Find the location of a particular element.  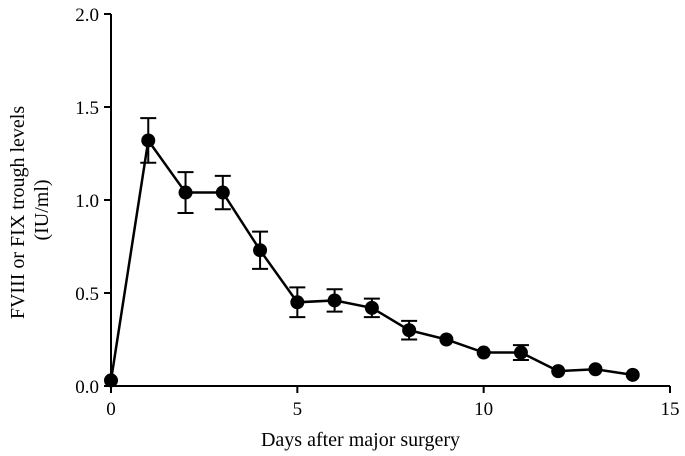

y-tick-label: 0.5 is located at coordinates (87, 294).